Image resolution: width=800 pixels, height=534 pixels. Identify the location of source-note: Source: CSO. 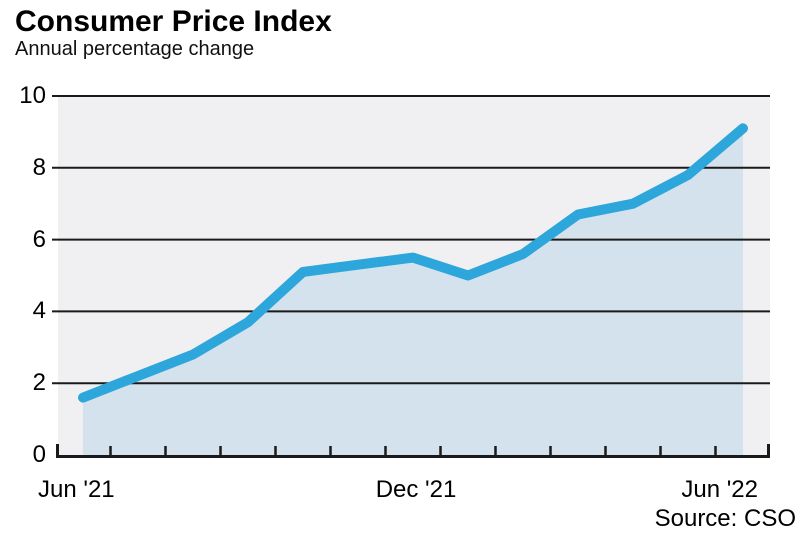
(725, 518).